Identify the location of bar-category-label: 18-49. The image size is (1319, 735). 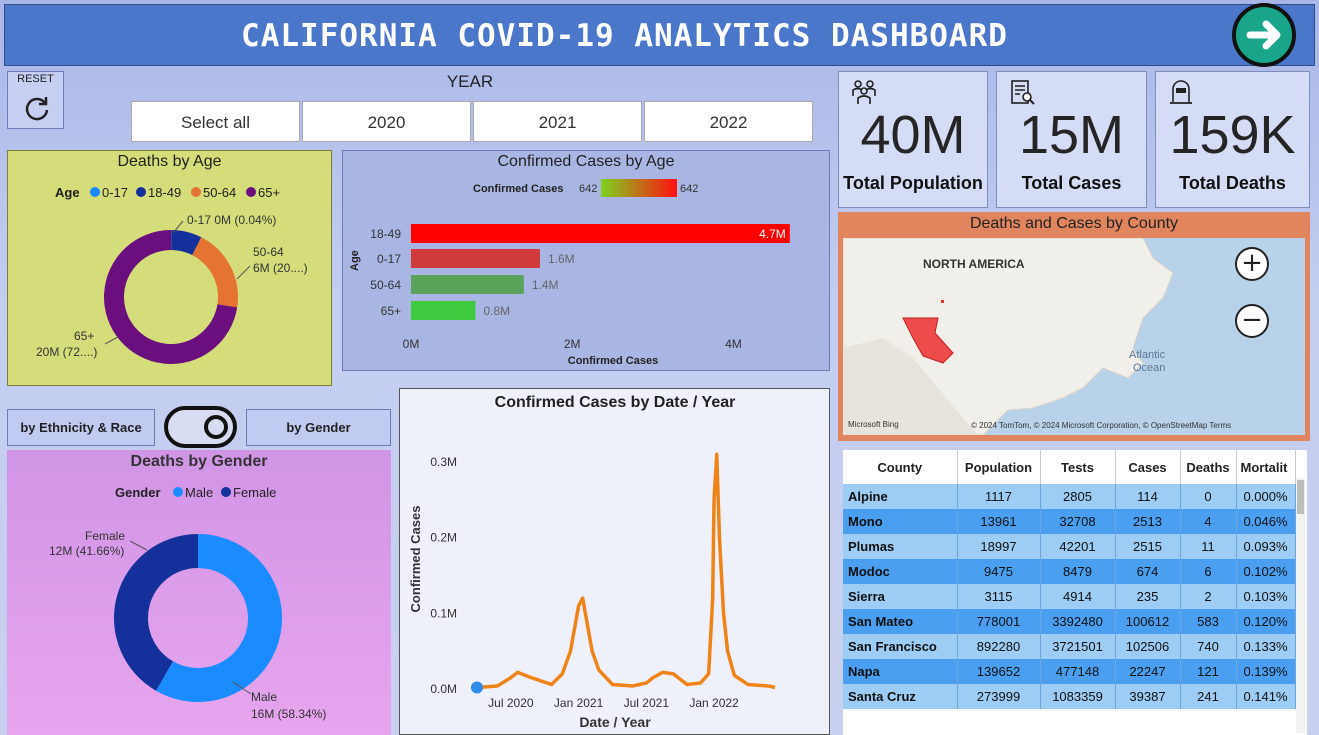
(385, 234).